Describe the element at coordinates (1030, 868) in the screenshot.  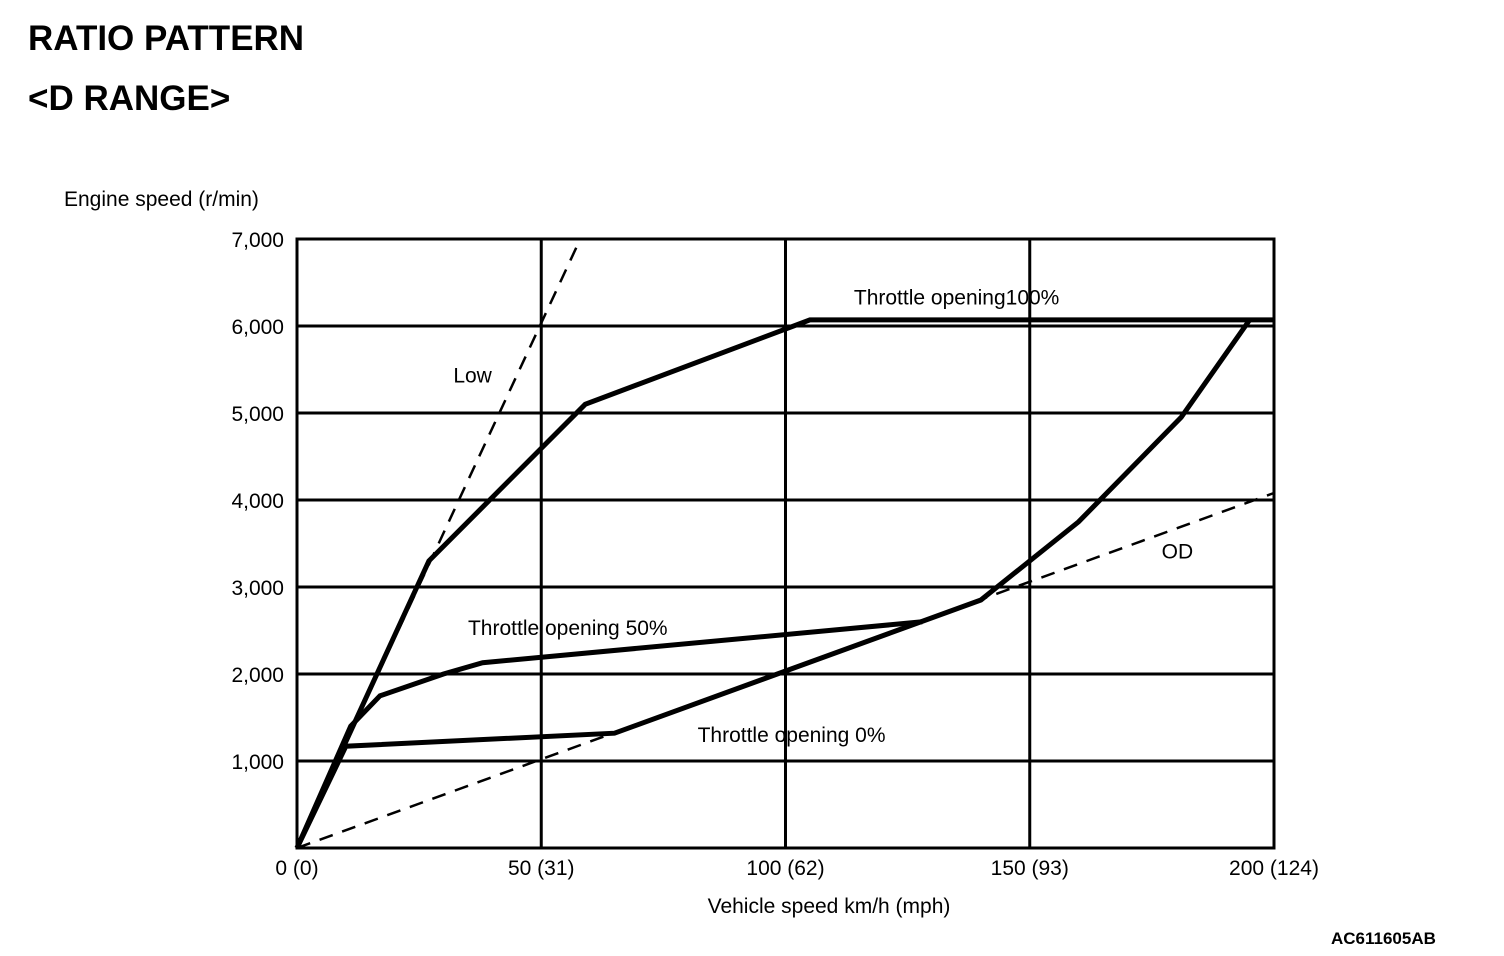
I see `x-tick-label: 150 (93)` at that location.